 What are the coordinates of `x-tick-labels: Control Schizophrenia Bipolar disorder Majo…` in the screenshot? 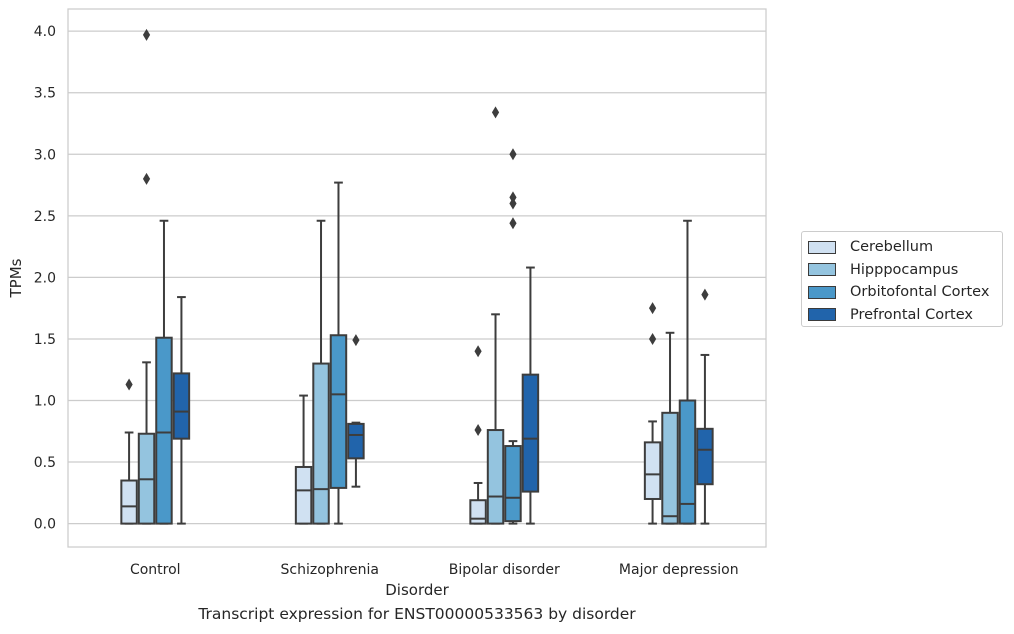 It's located at (434, 570).